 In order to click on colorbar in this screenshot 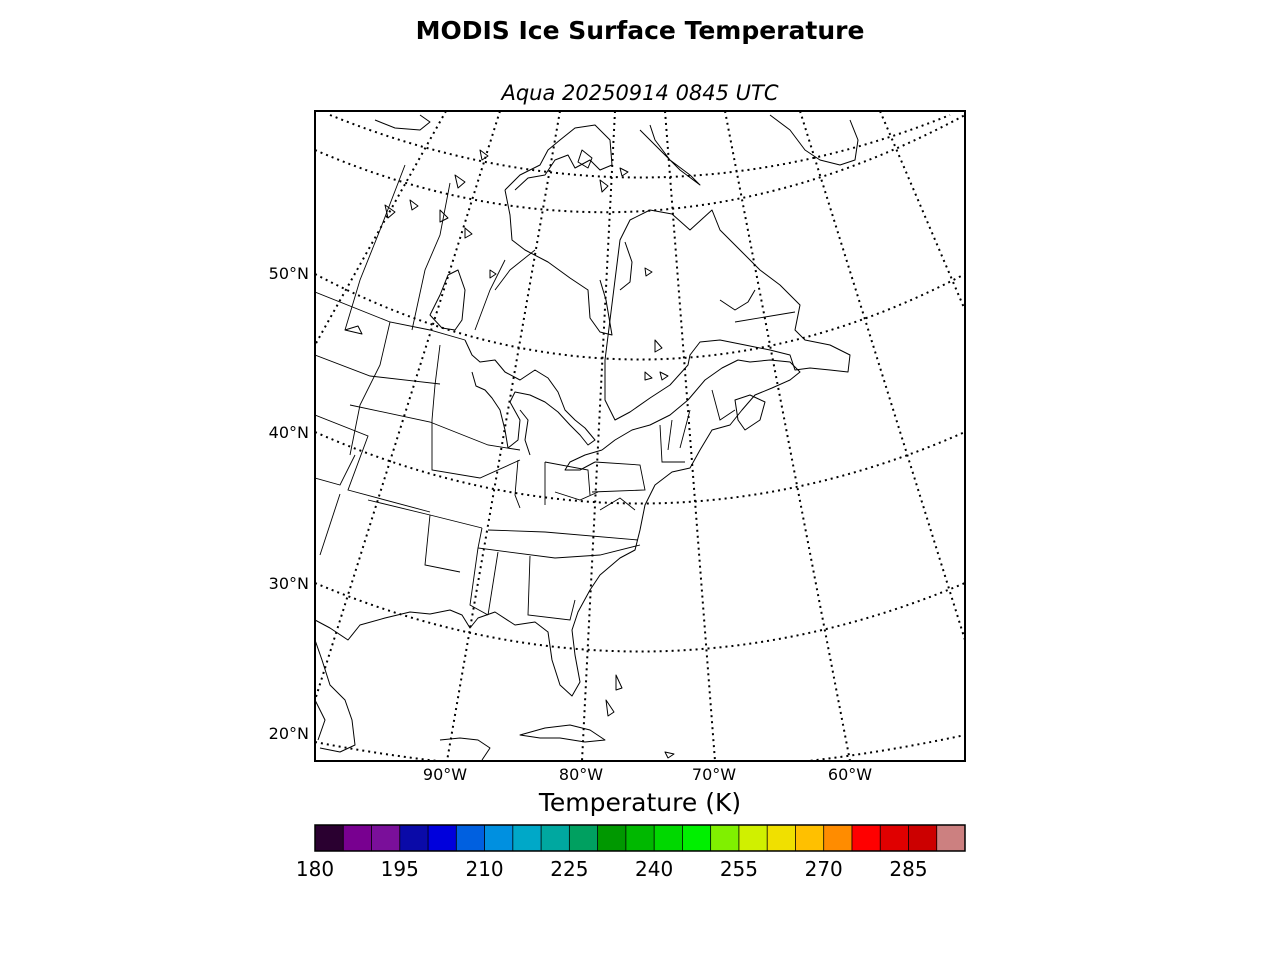, I will do `click(640, 838)`.